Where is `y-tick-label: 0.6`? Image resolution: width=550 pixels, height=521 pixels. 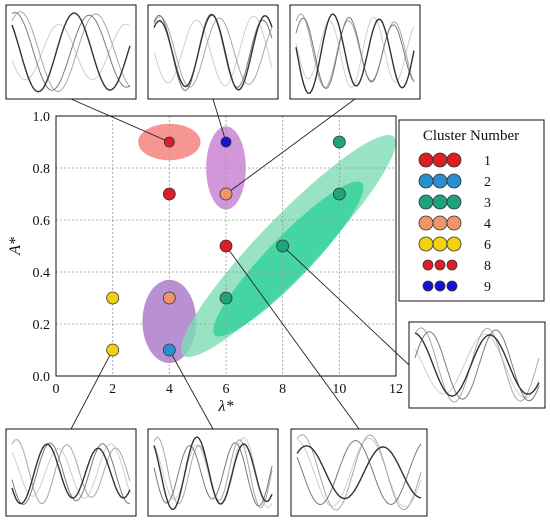 y-tick-label: 0.6 is located at coordinates (42, 221).